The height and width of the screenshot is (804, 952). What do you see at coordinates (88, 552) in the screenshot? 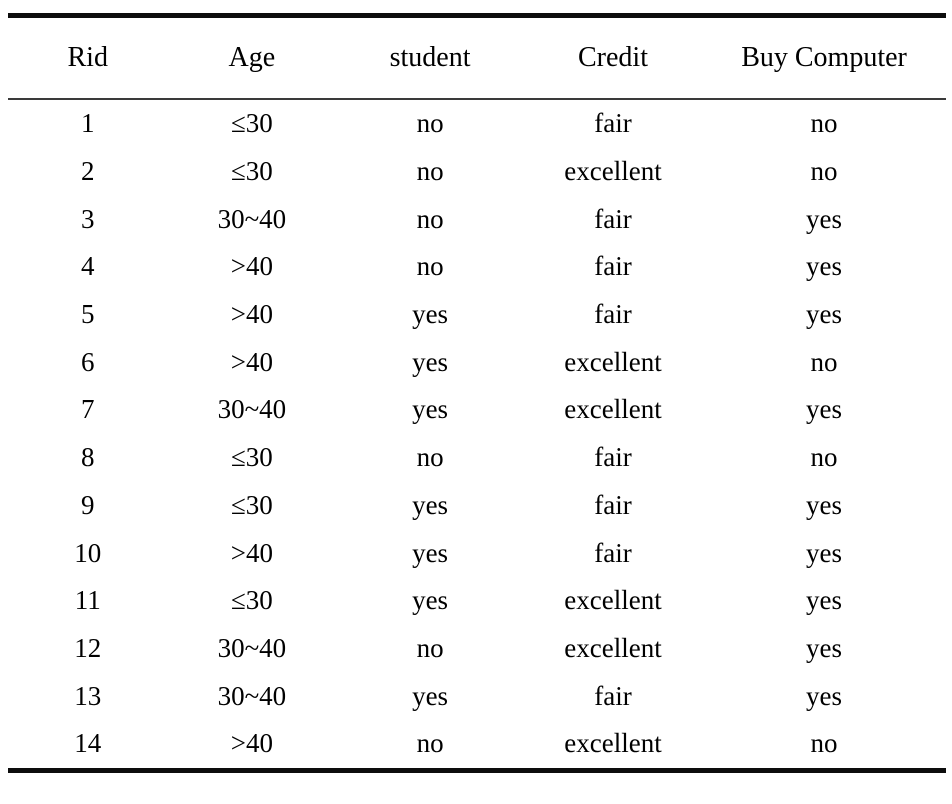
I see `table-cell: 10` at bounding box center [88, 552].